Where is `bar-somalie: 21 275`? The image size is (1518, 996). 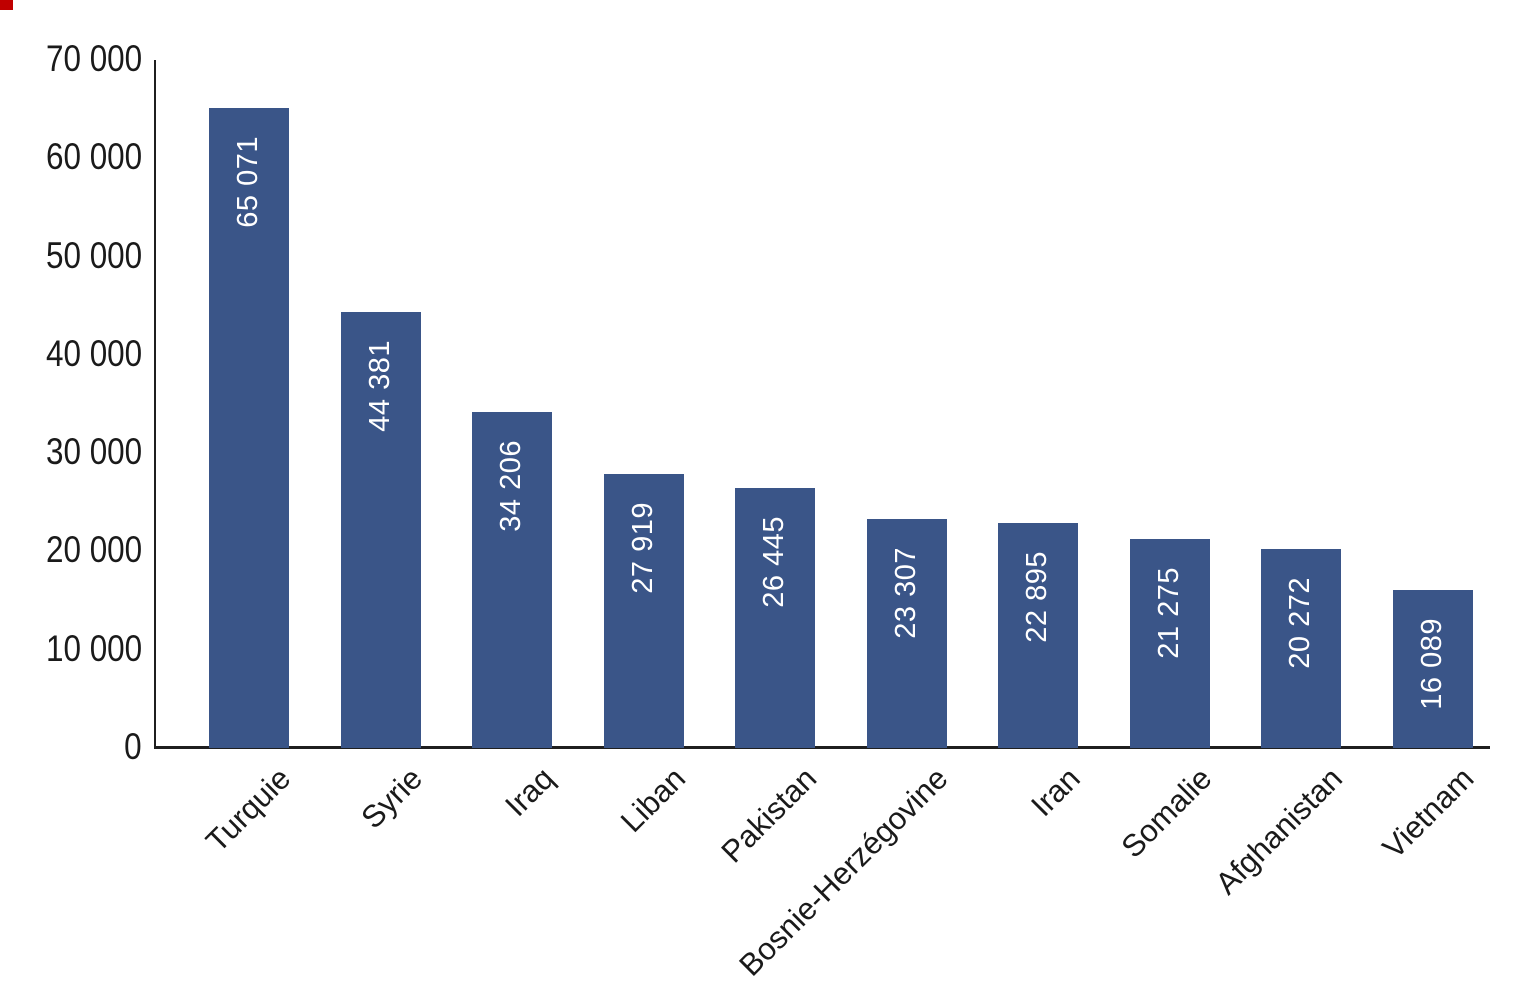 bar-somalie: 21 275 is located at coordinates (1170, 643).